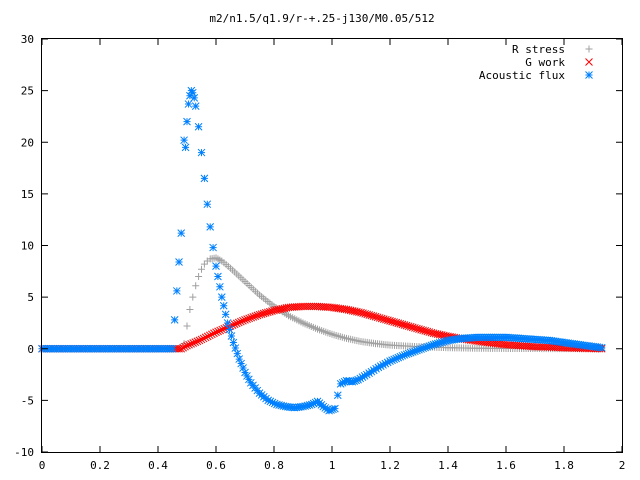 The width and height of the screenshot is (640, 480). What do you see at coordinates (27, 142) in the screenshot?
I see `y-tick-label: 20` at bounding box center [27, 142].